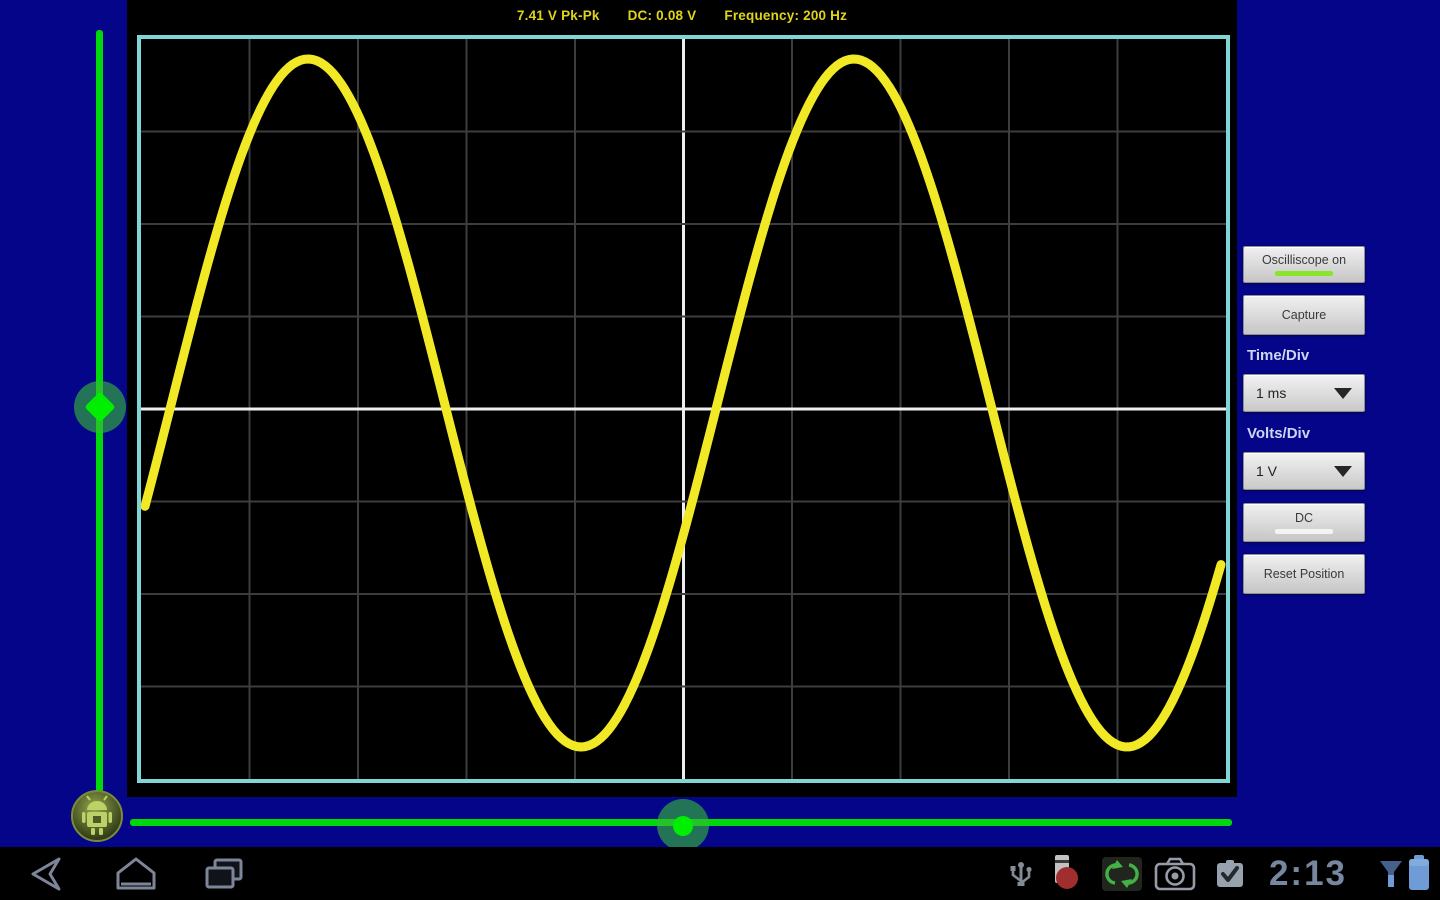 The height and width of the screenshot is (900, 1440). Describe the element at coordinates (1271, 393) in the screenshot. I see `time-div-value: 1 ms` at that location.